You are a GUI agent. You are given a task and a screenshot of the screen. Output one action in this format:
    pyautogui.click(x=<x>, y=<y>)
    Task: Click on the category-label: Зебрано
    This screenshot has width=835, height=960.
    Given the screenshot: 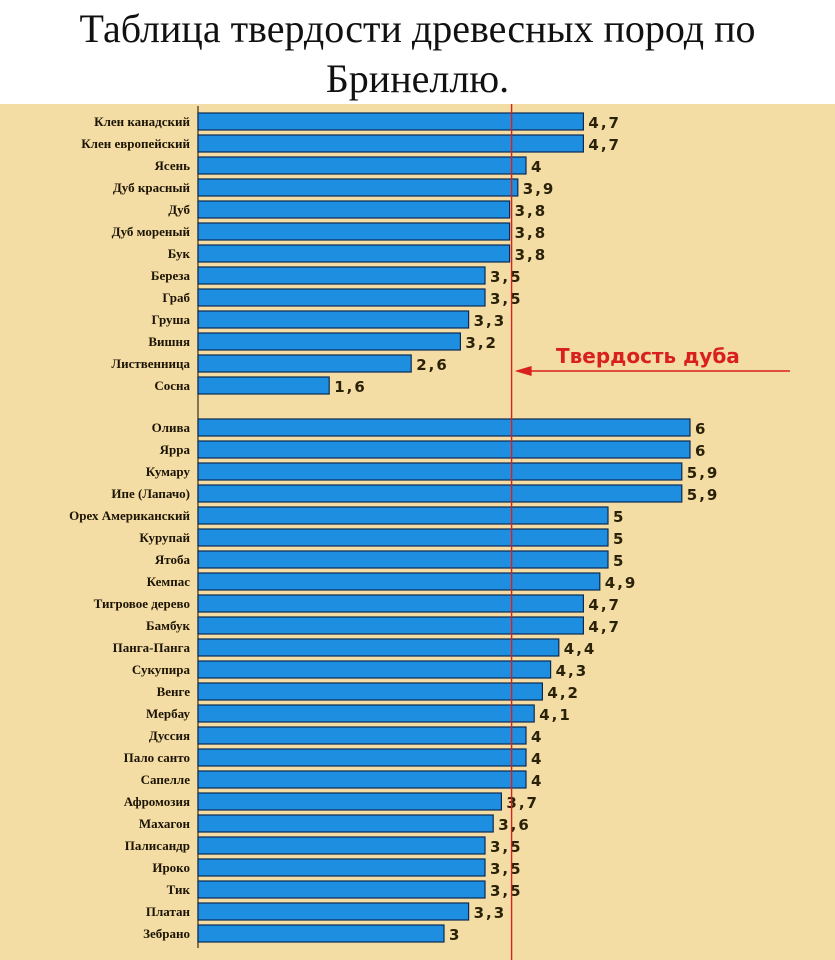 What is the action you would take?
    pyautogui.click(x=166, y=933)
    